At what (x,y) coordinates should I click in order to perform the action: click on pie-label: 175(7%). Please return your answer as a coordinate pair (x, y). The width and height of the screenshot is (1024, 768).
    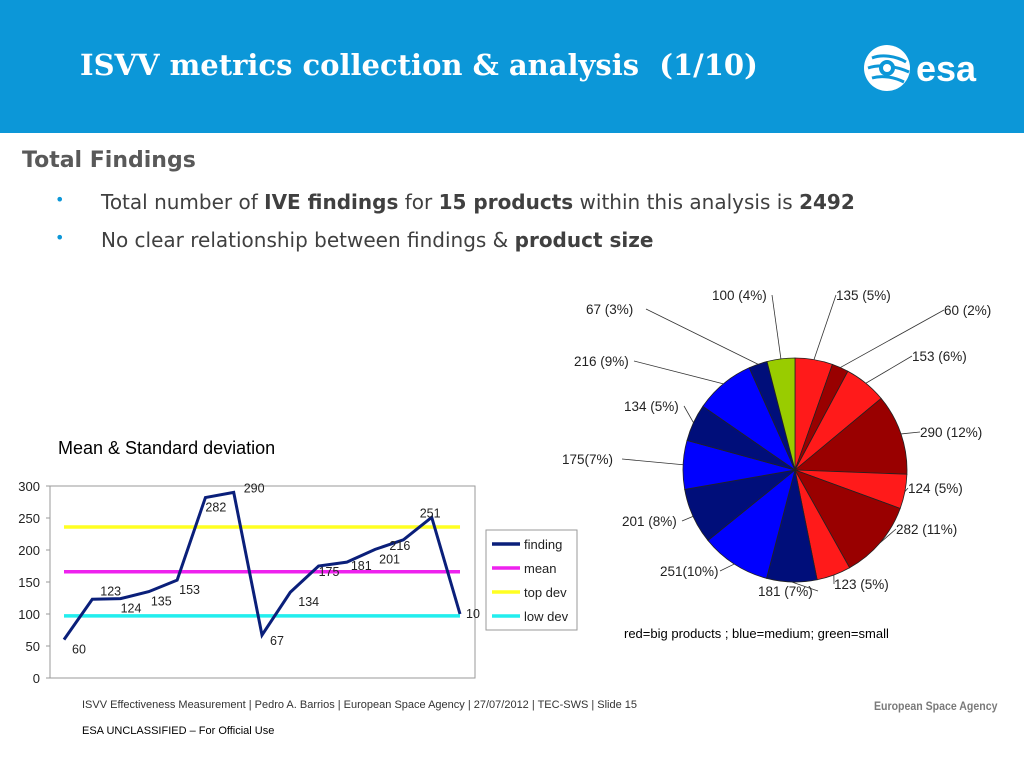
    Looking at the image, I should click on (587, 459).